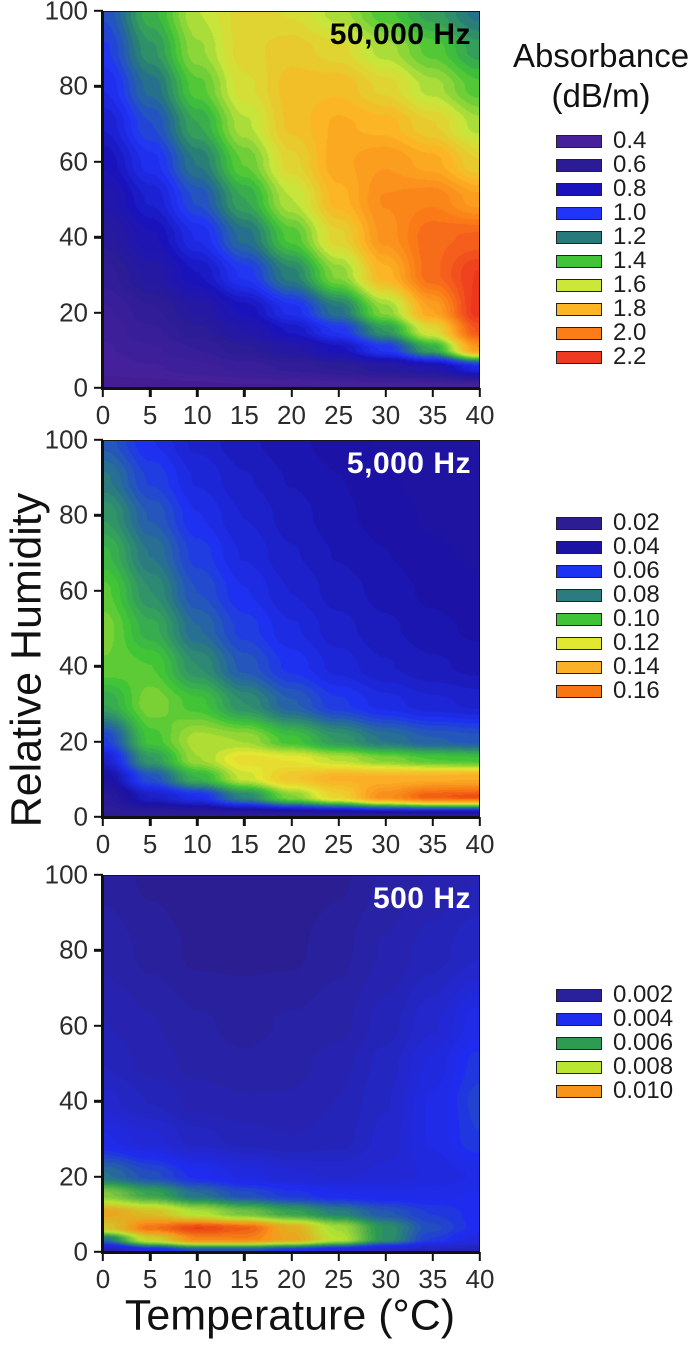 The image size is (700, 1351). I want to click on panel-title-frequency: 5,000 Hz, so click(408, 463).